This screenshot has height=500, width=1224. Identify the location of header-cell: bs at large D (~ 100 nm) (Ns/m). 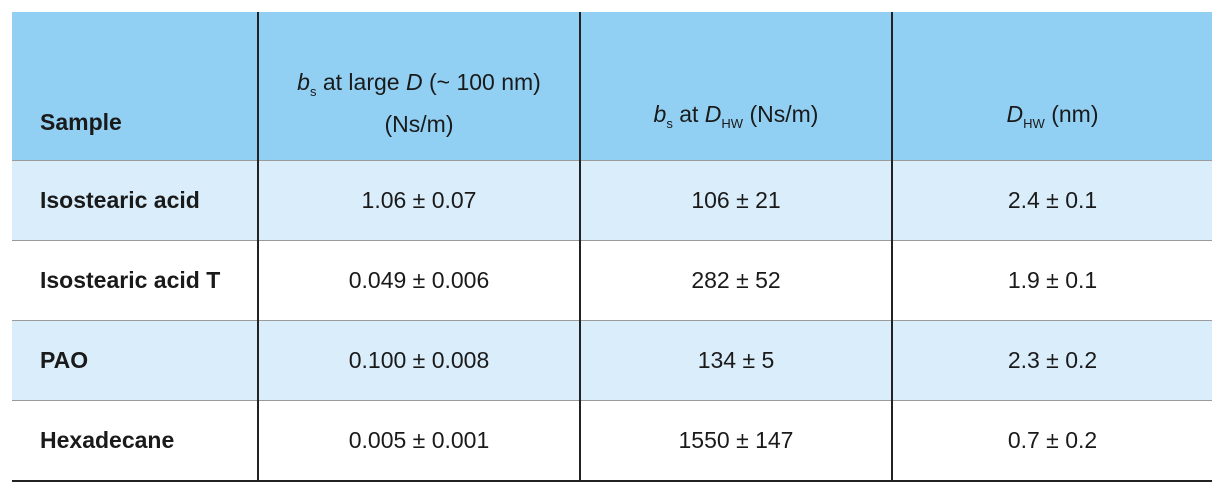
(418, 86).